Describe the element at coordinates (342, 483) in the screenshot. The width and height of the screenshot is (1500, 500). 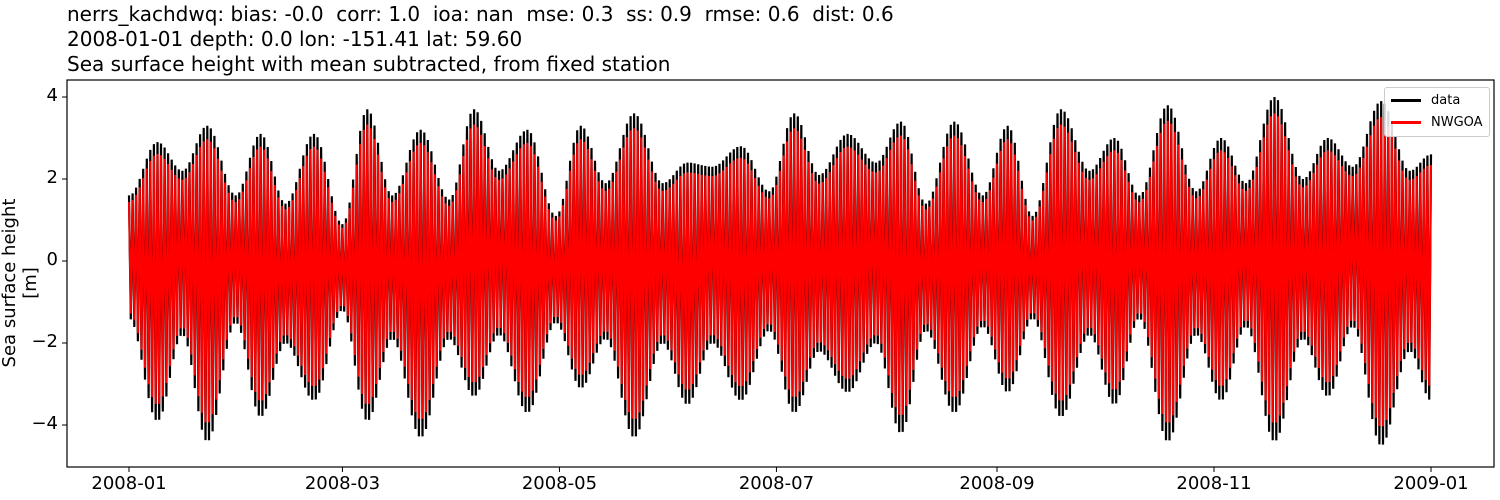
I see `x-tick-label: 2008-03` at that location.